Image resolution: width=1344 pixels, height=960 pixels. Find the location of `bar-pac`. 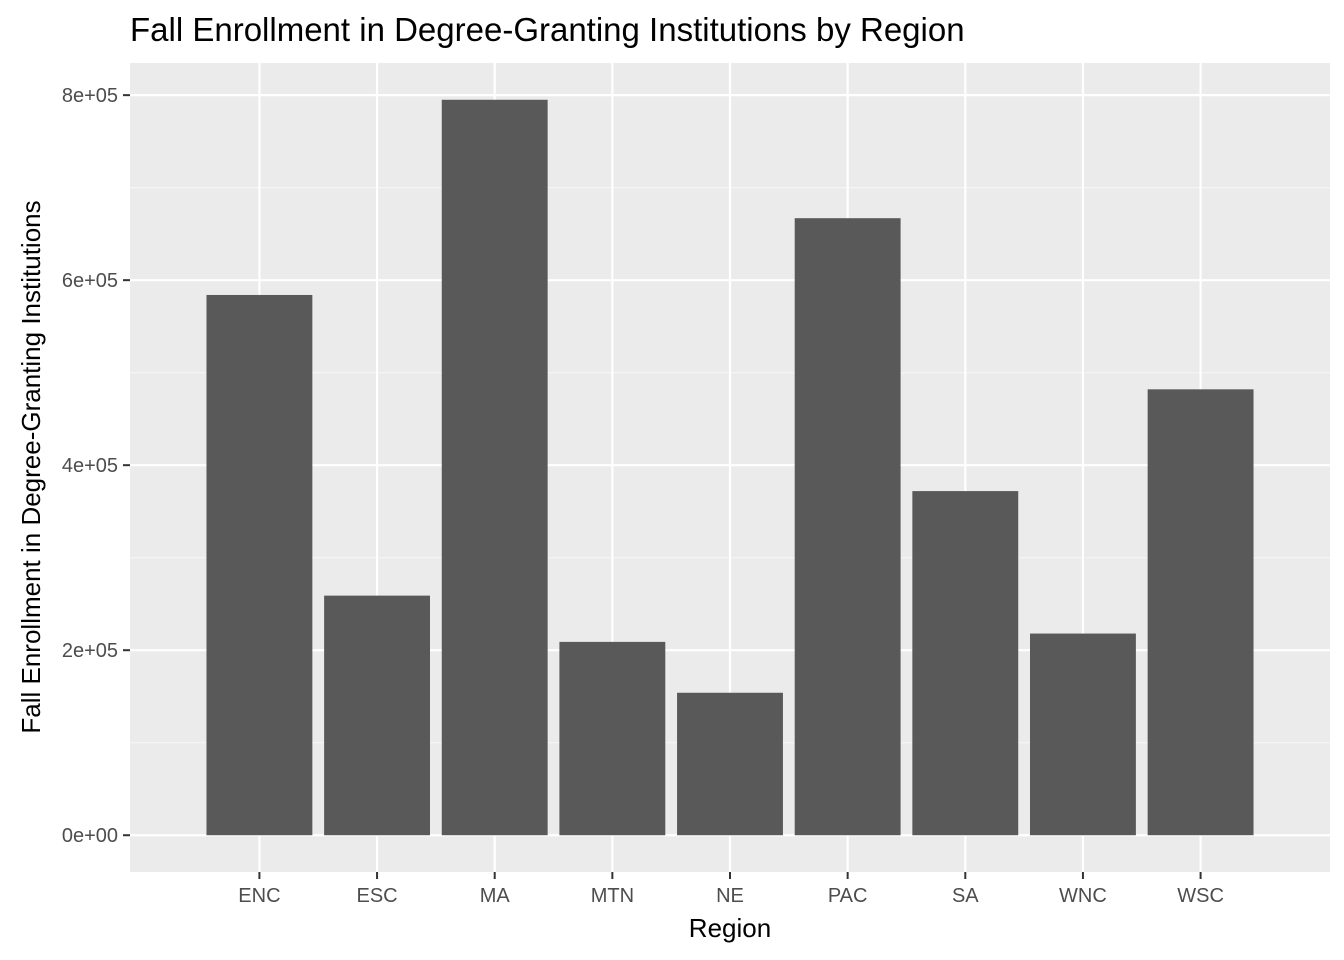

bar-pac is located at coordinates (847, 527).